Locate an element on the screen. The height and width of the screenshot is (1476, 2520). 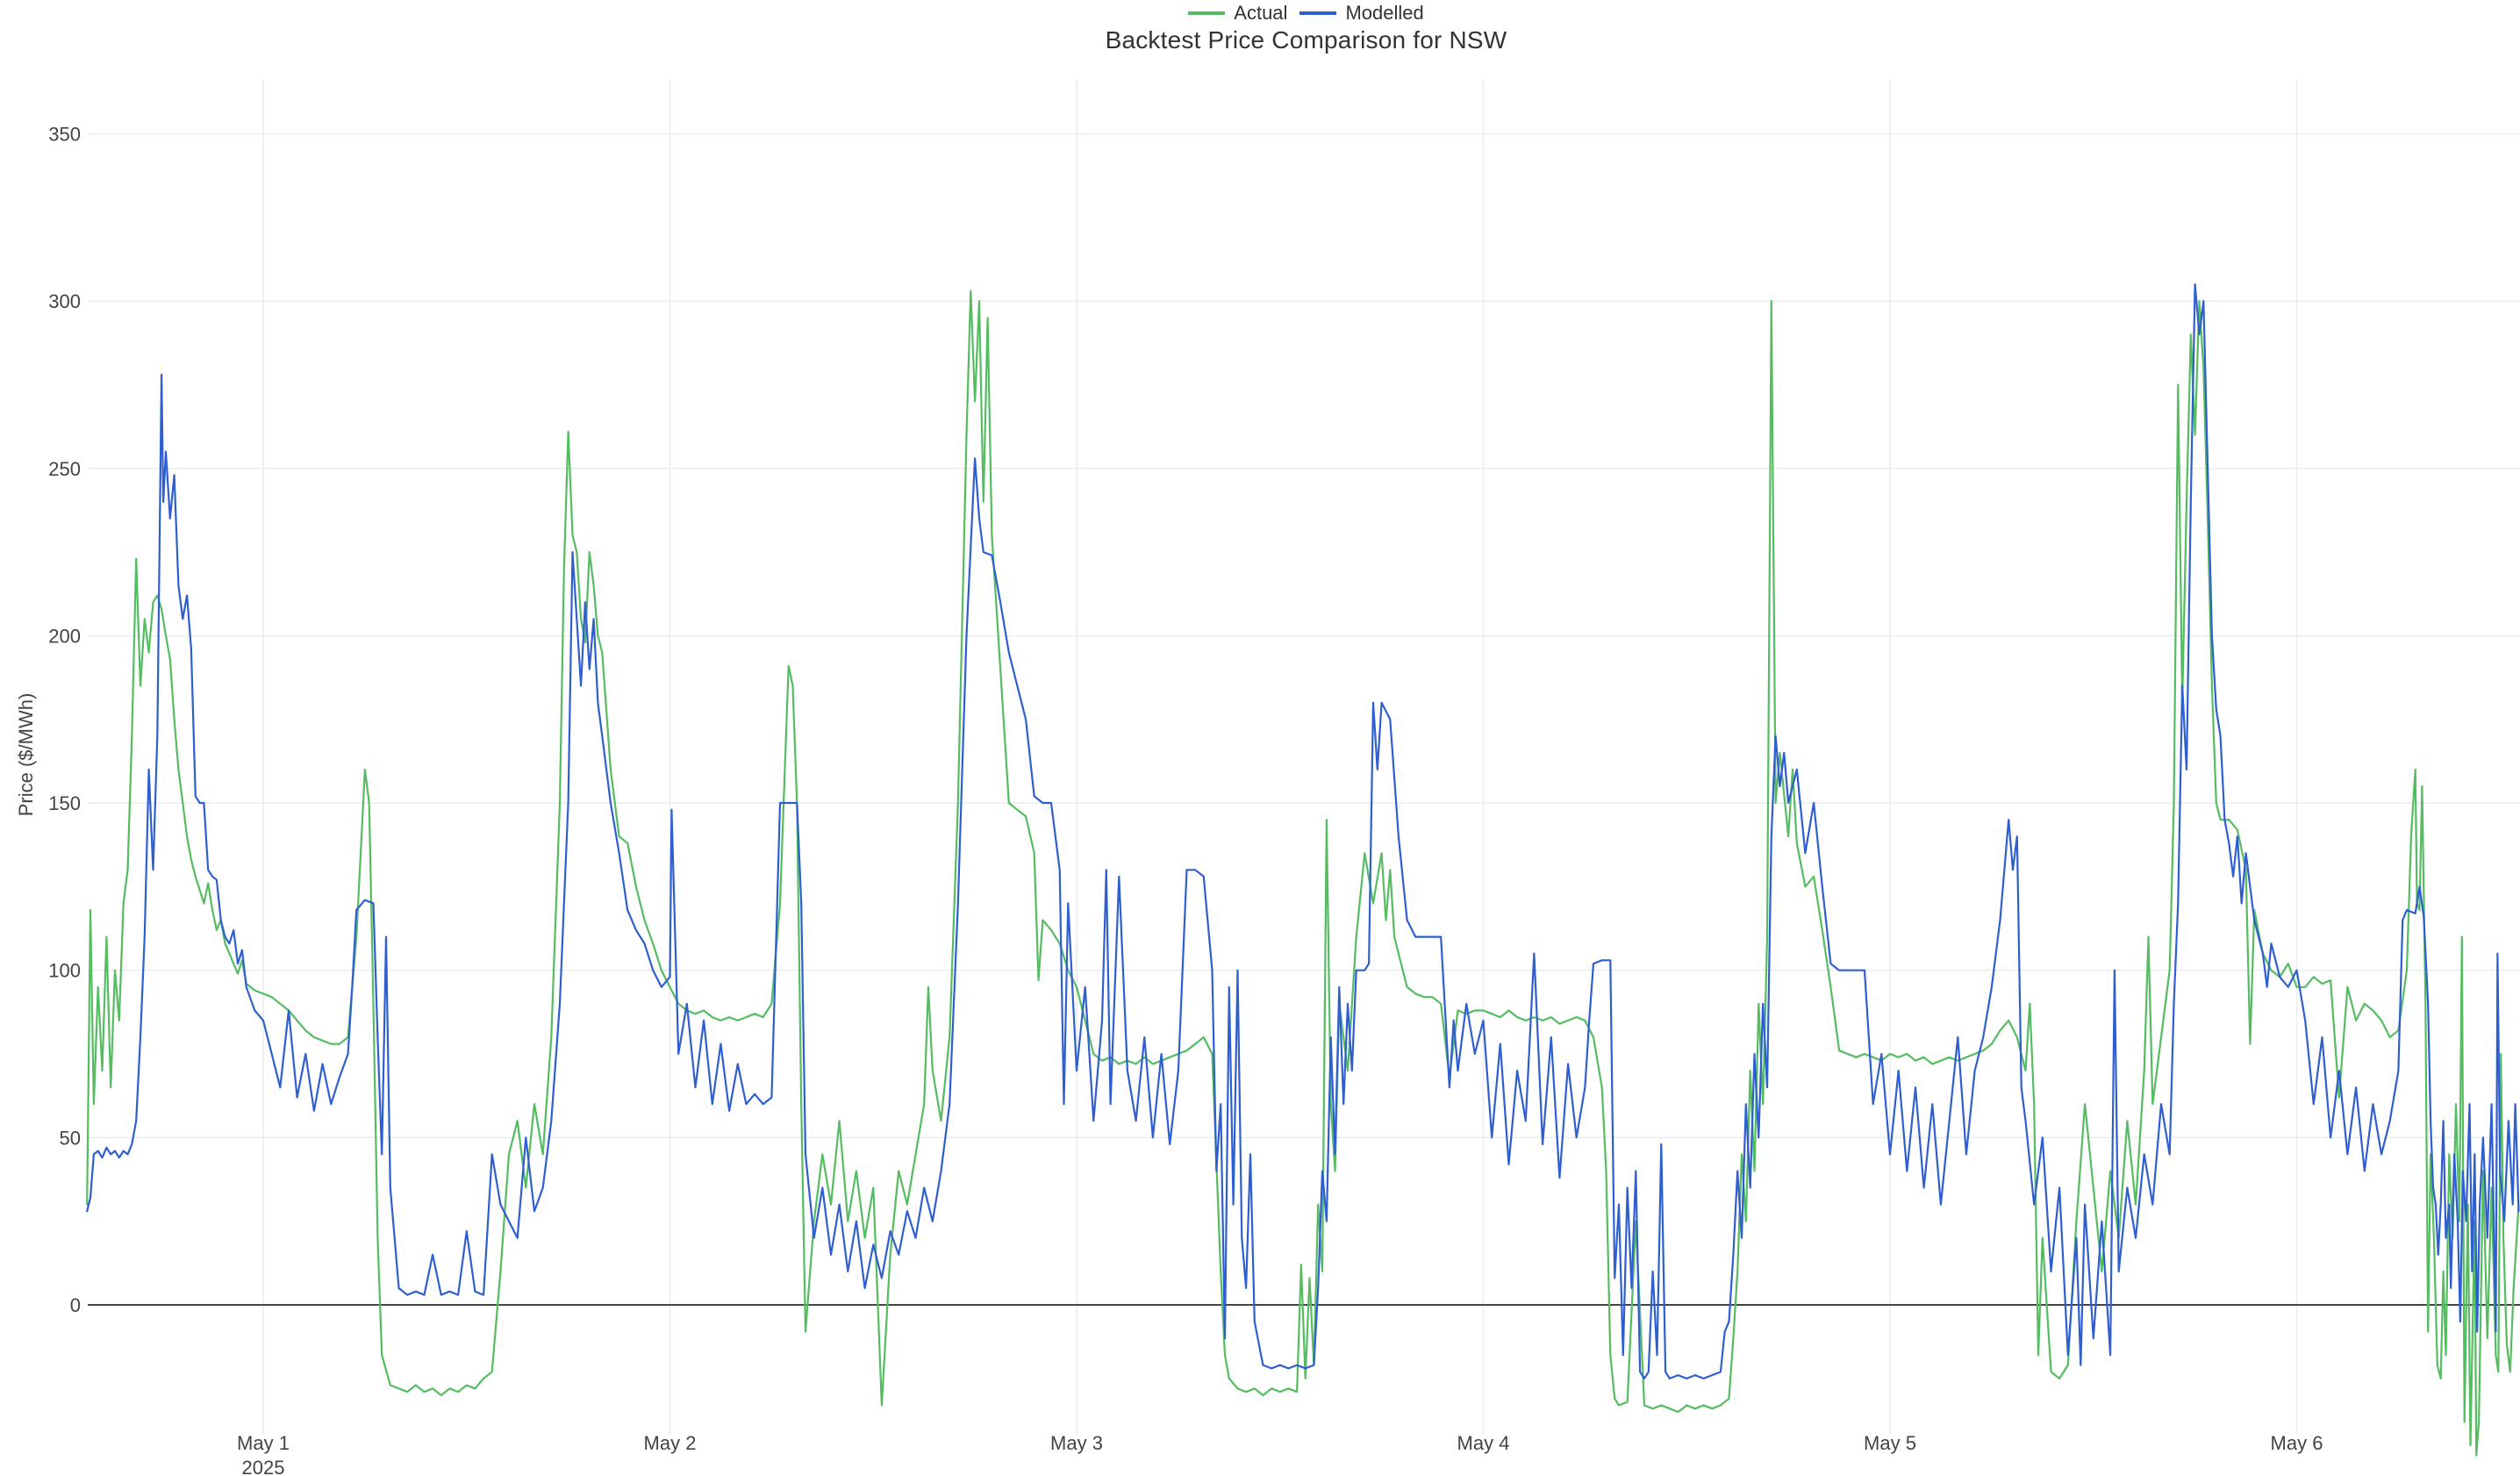
legend-label-actual: Actual is located at coordinates (1261, 13).